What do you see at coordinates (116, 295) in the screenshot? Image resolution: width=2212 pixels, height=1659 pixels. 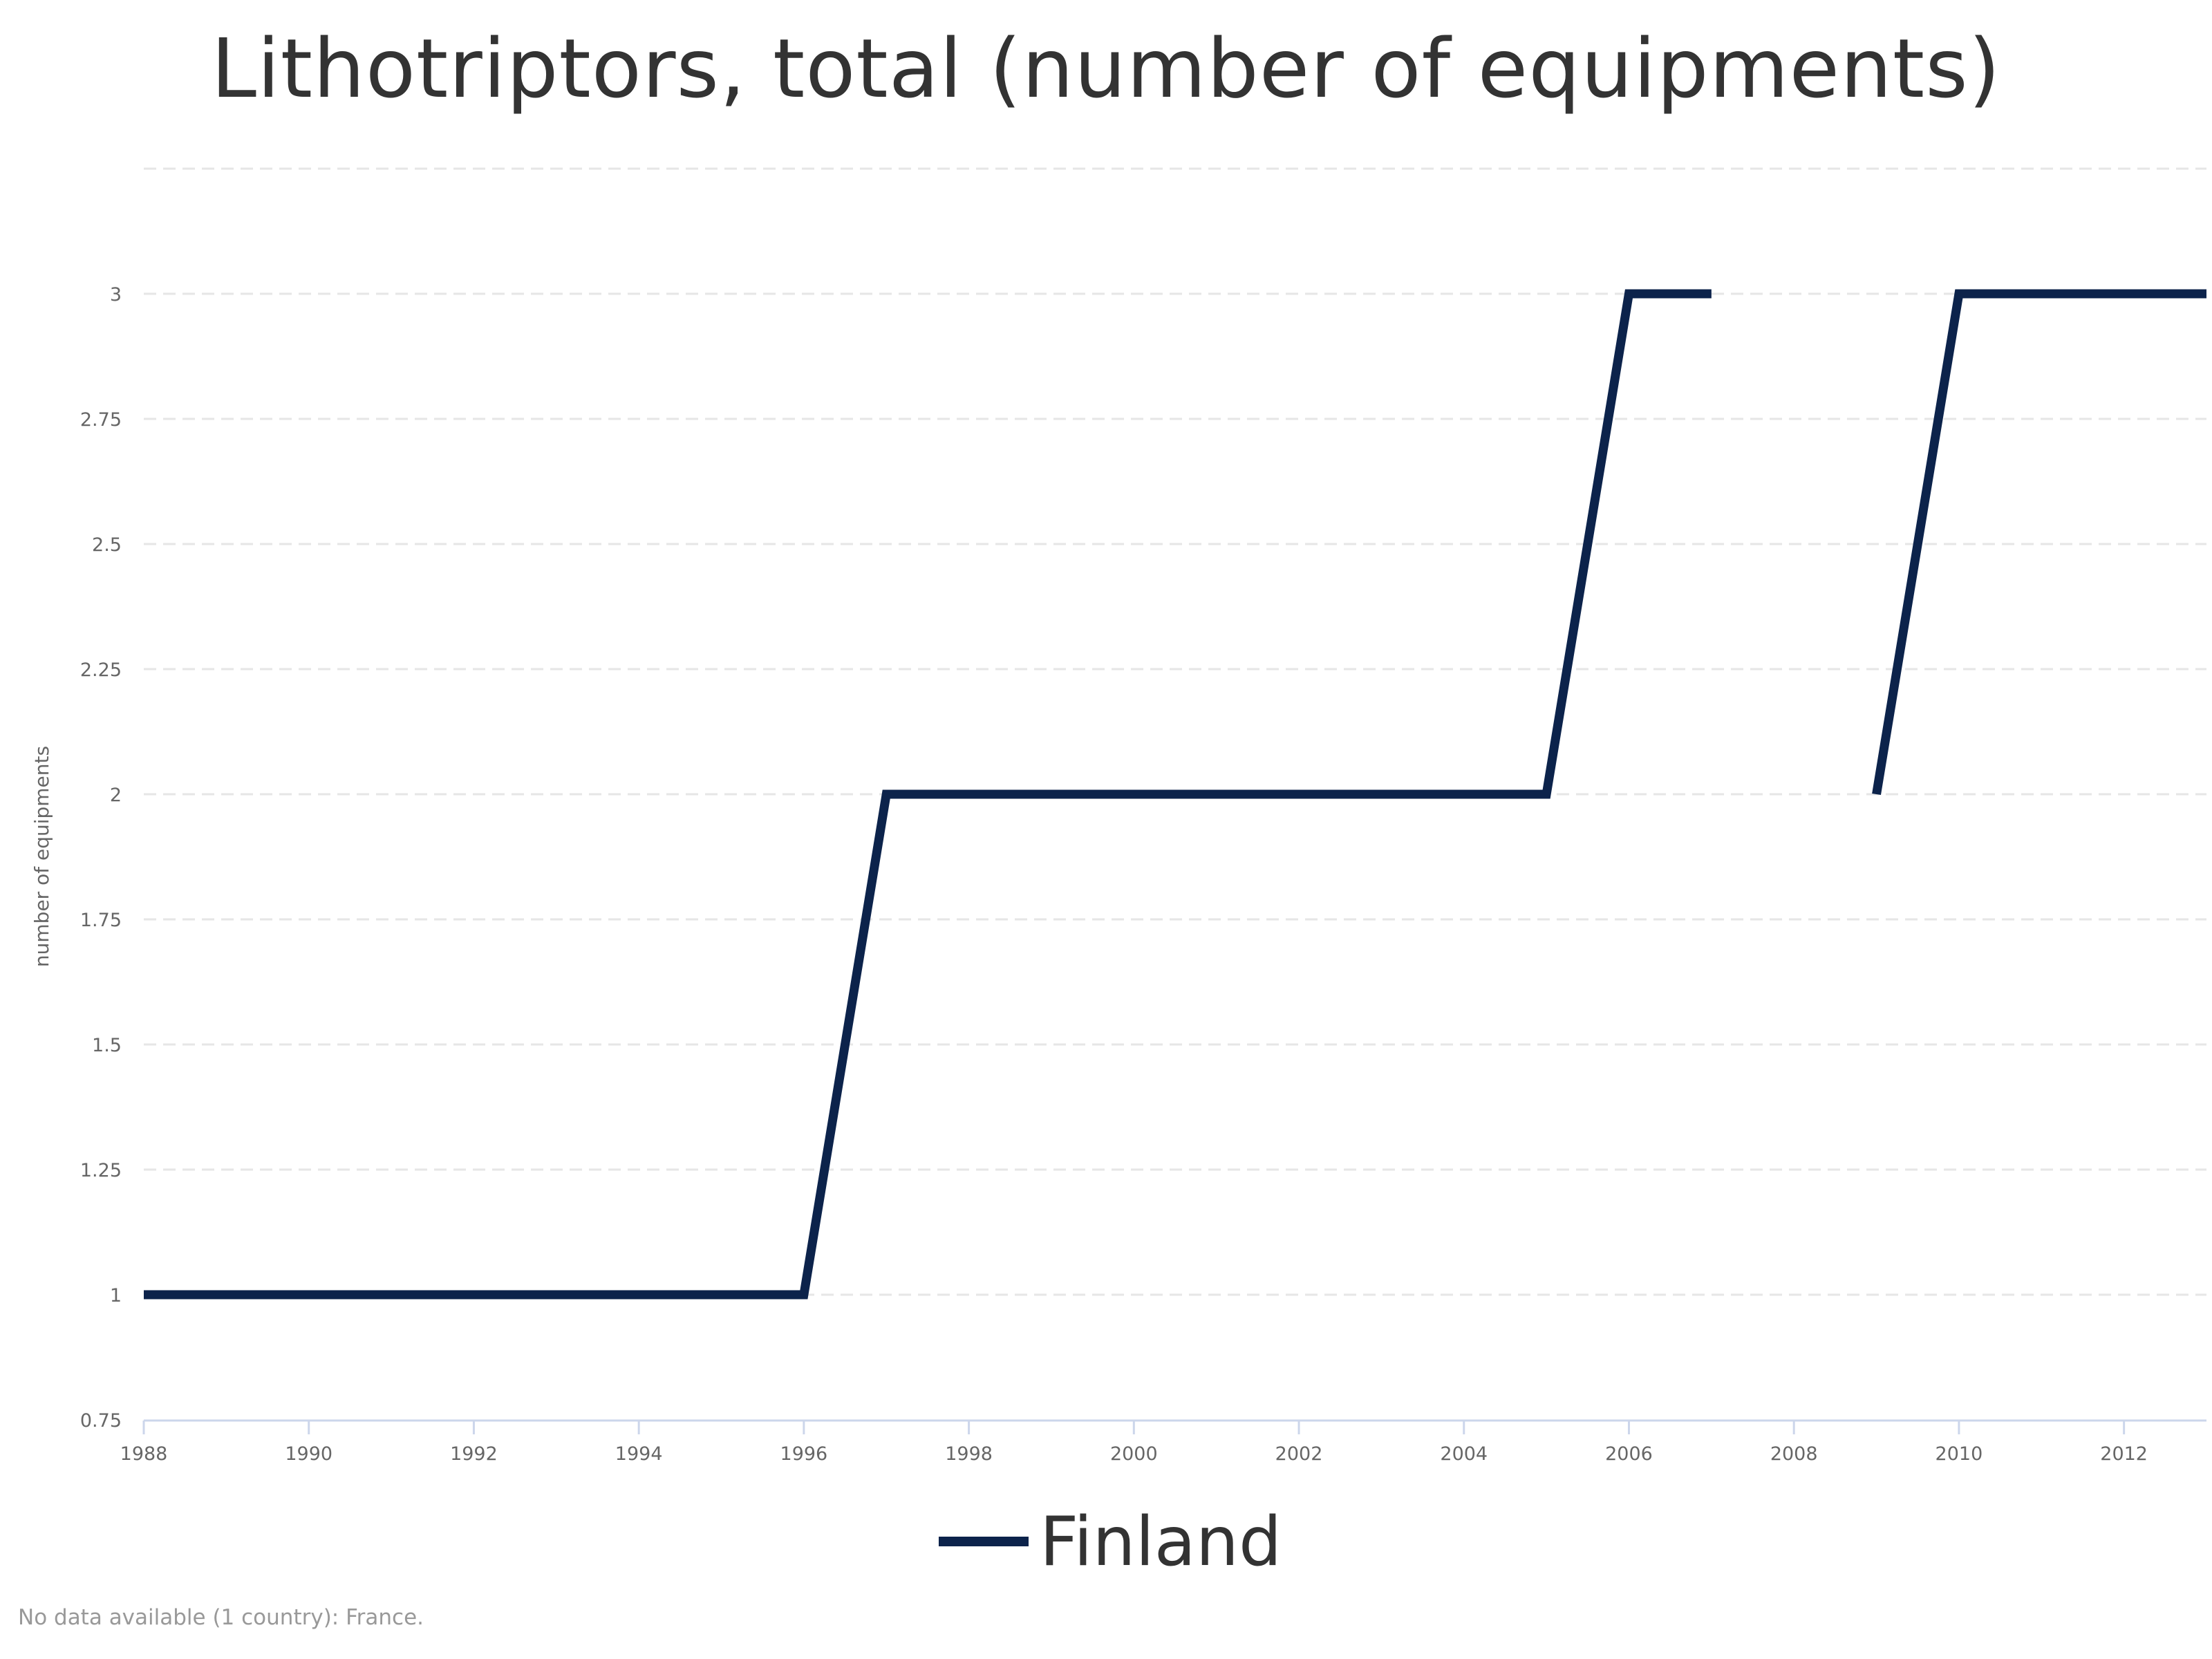 I see `y-tick-label: 3` at bounding box center [116, 295].